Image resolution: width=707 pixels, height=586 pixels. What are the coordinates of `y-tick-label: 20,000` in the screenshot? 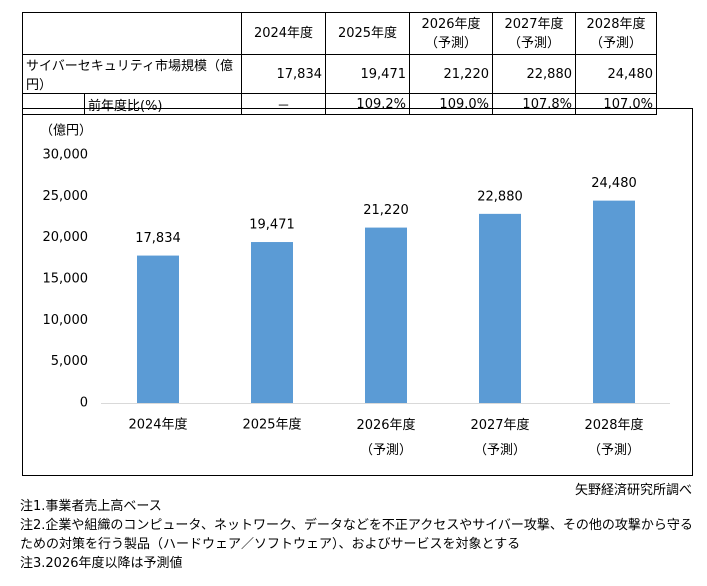 It's located at (66, 237).